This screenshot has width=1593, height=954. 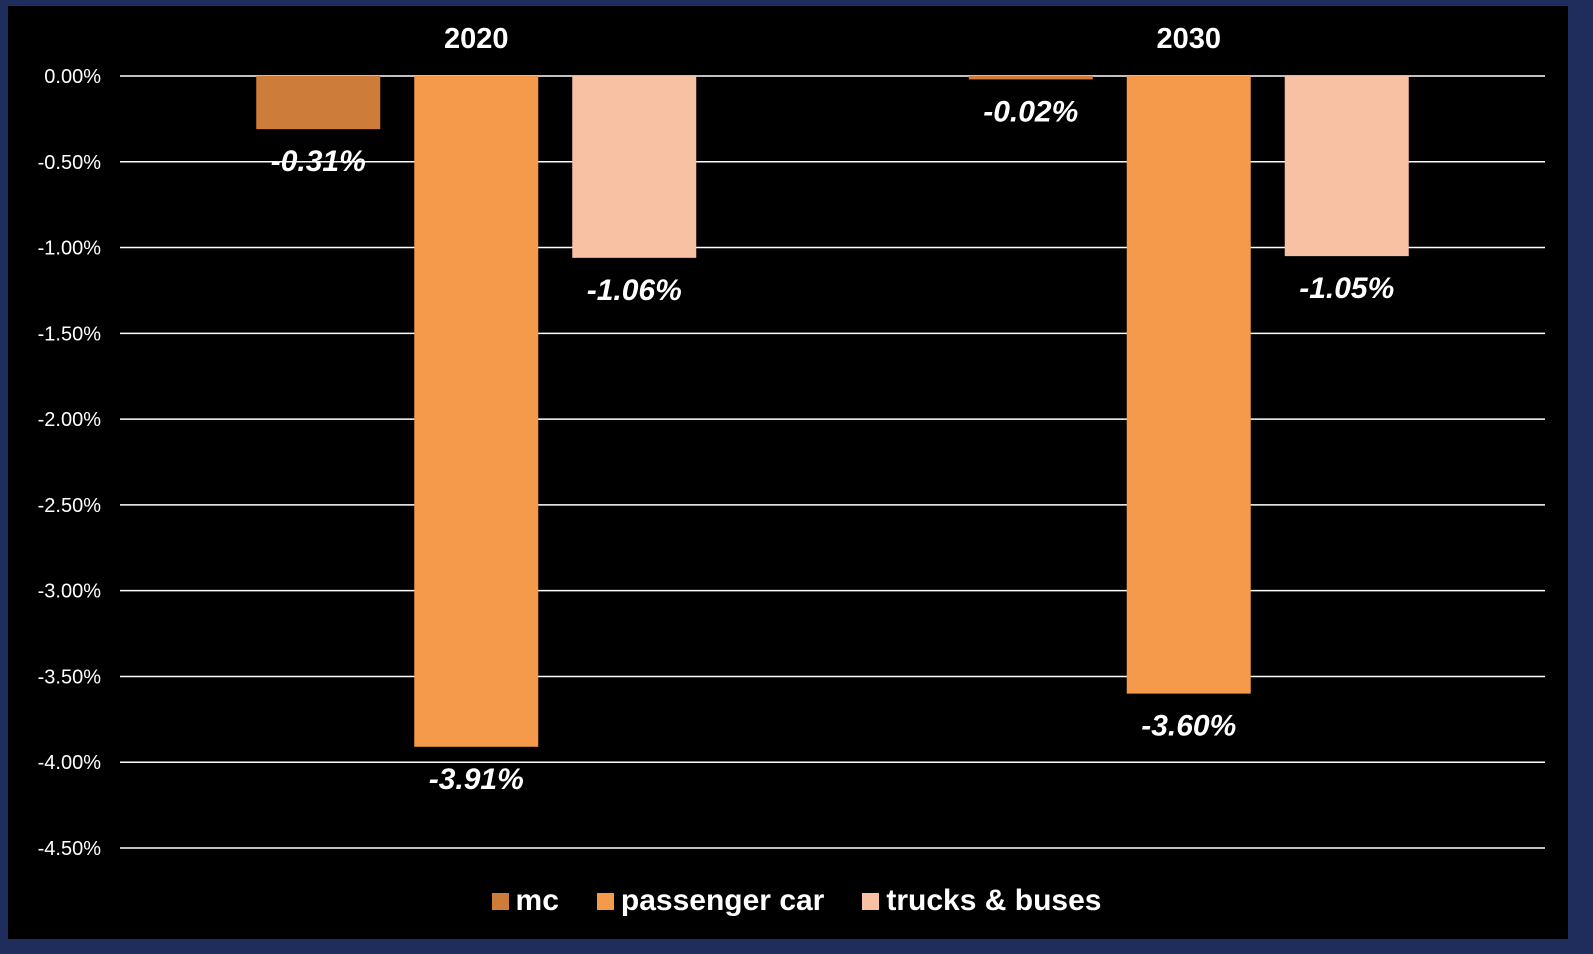 What do you see at coordinates (70, 849) in the screenshot?
I see `y-tick-label: -4.50%` at bounding box center [70, 849].